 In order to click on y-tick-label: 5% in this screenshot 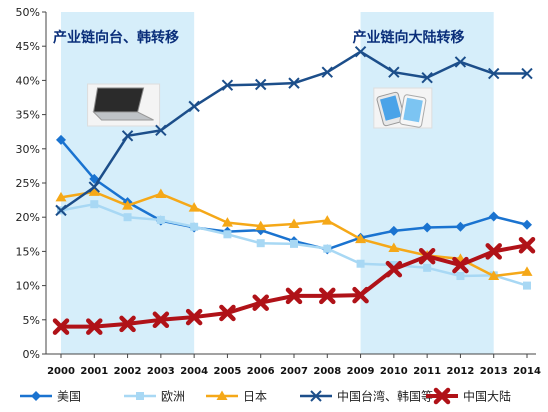, I will do `click(31, 320)`.